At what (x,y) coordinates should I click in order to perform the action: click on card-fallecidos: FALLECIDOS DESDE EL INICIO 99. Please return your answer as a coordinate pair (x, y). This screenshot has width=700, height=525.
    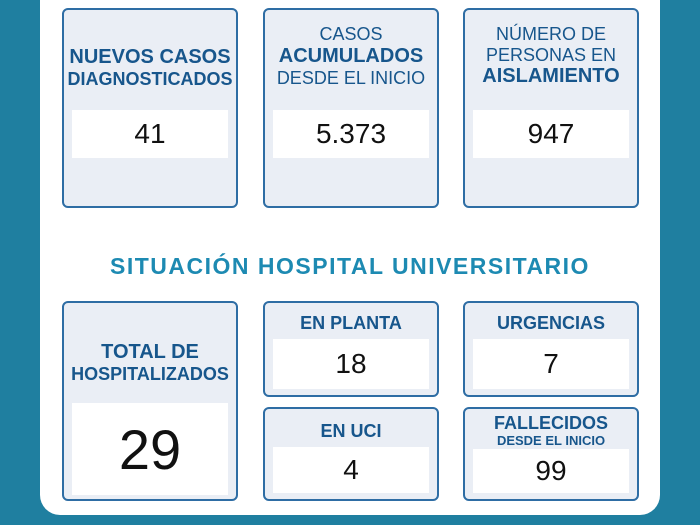
    Looking at the image, I should click on (551, 454).